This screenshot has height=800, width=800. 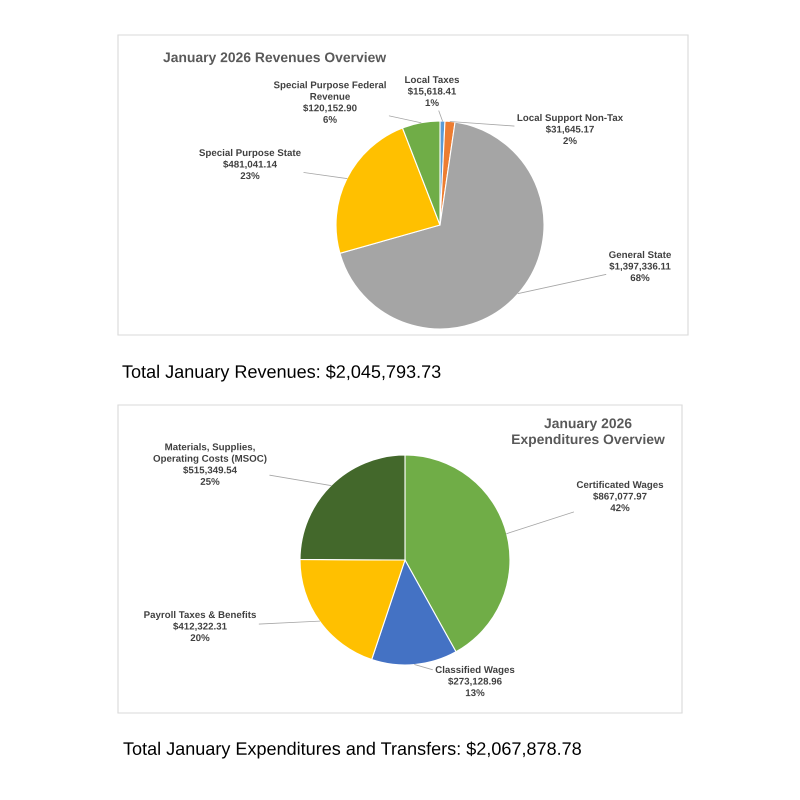 I want to click on chart-title: January 2026 Expenditures Overview, so click(x=588, y=432).